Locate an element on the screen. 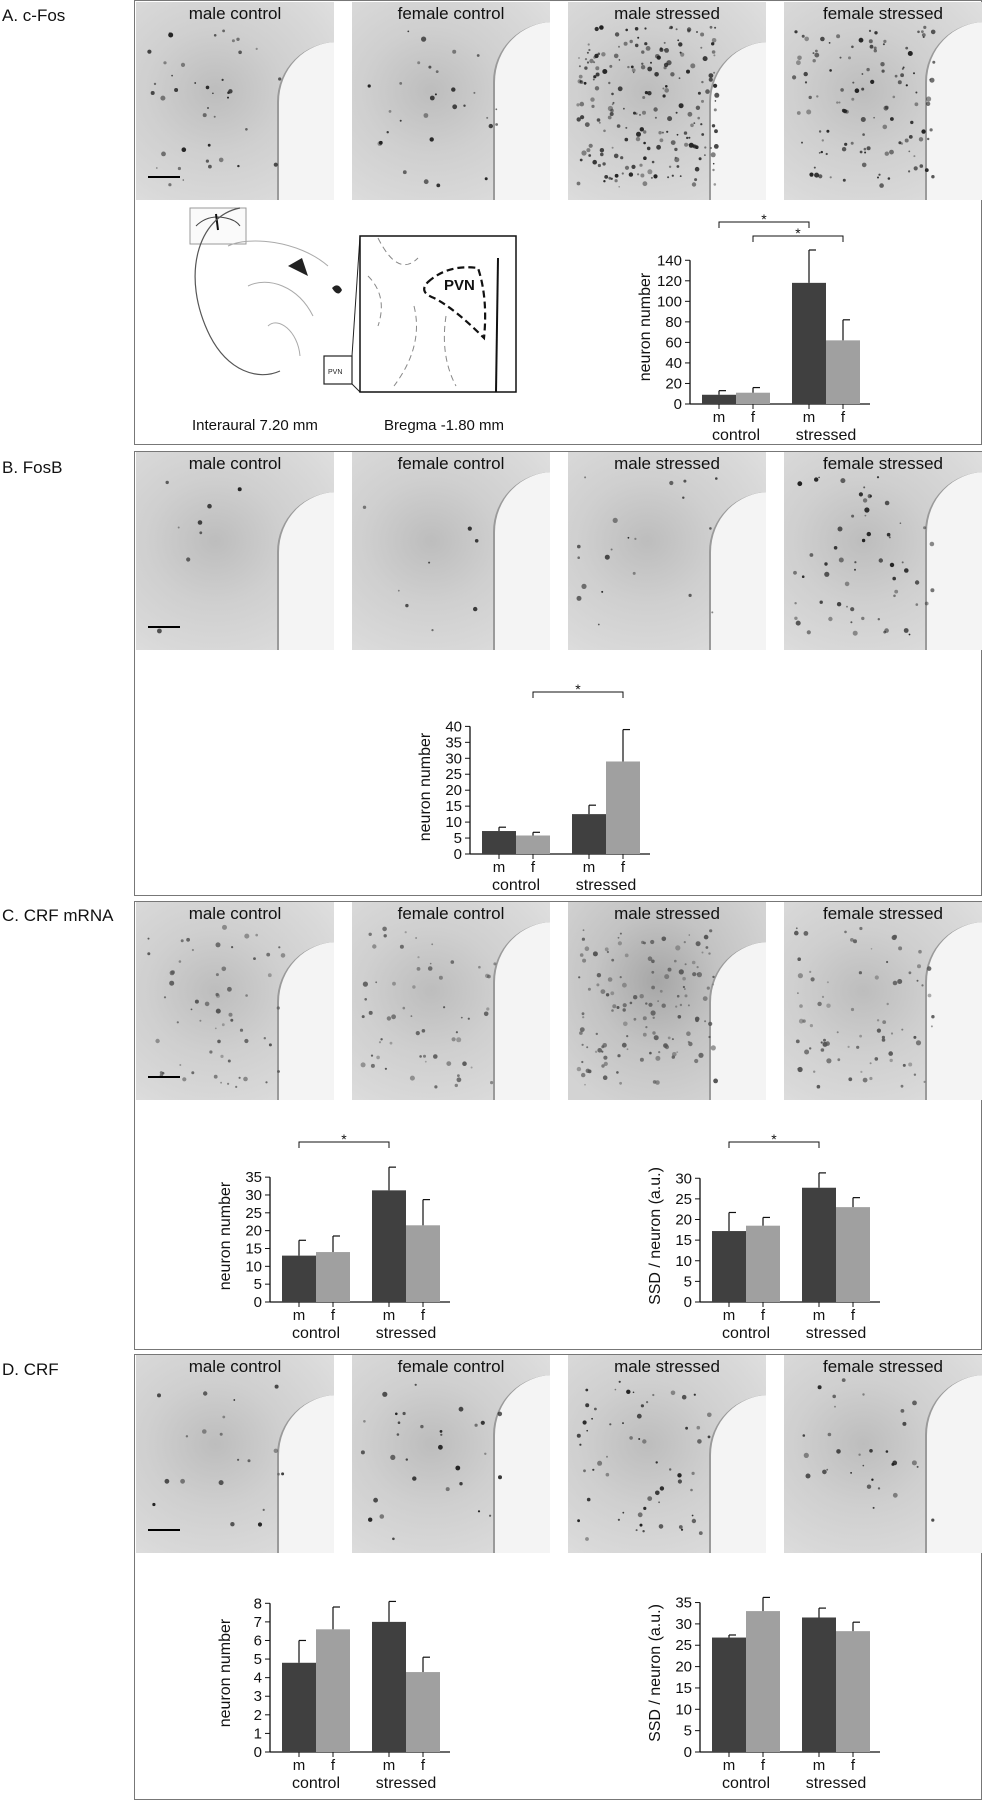 This screenshot has height=1801, width=984. micrograph-title: female stressed is located at coordinates (883, 1366).